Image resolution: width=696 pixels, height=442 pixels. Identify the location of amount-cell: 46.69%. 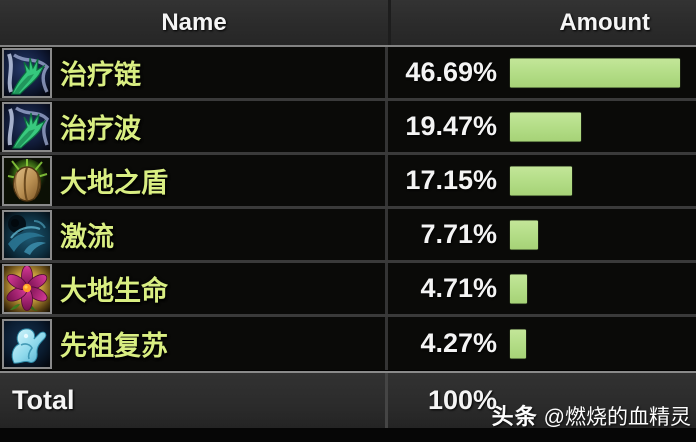
(542, 72).